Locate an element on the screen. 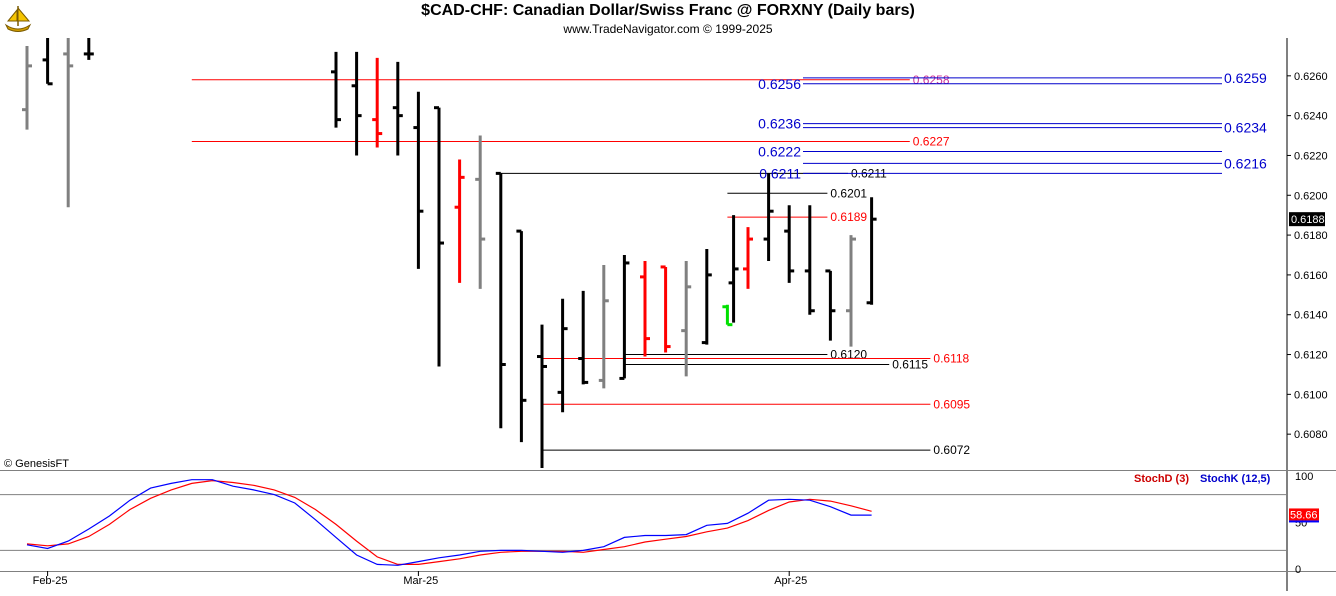 The image size is (1336, 596). stoch-legend-entry: StochD (3) is located at coordinates (1161, 479).